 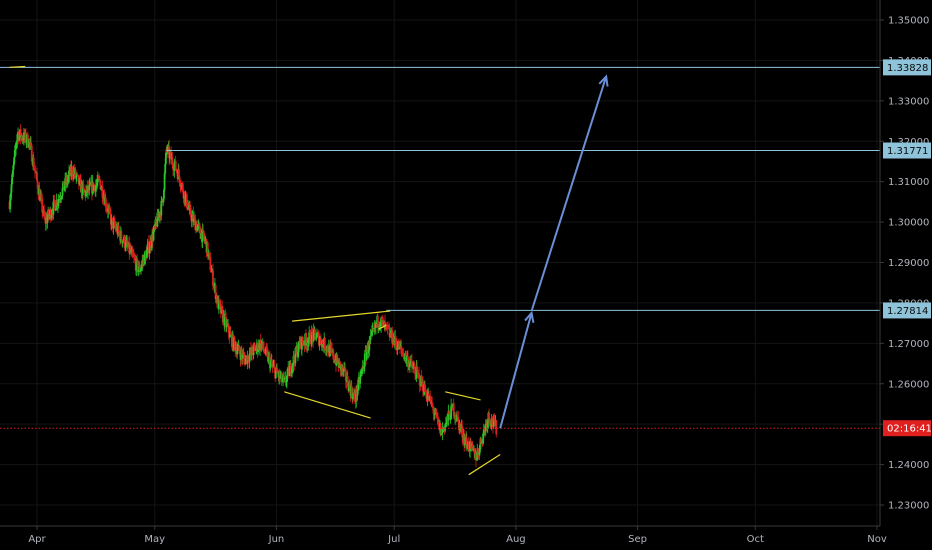 I want to click on x-tick-label: Apr, so click(x=37, y=539).